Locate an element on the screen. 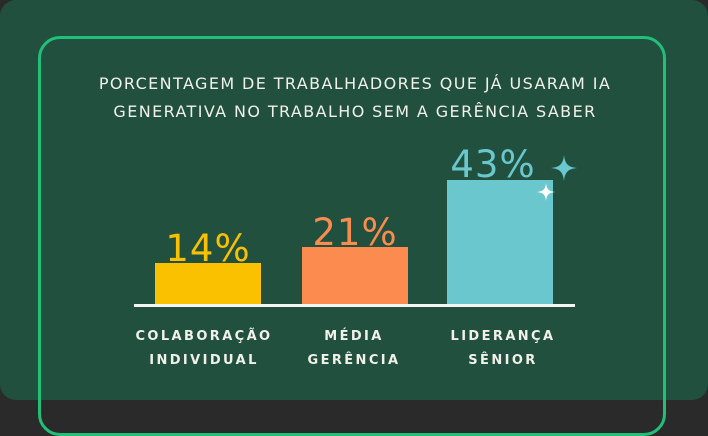  sparkle-icon is located at coordinates (564, 168).